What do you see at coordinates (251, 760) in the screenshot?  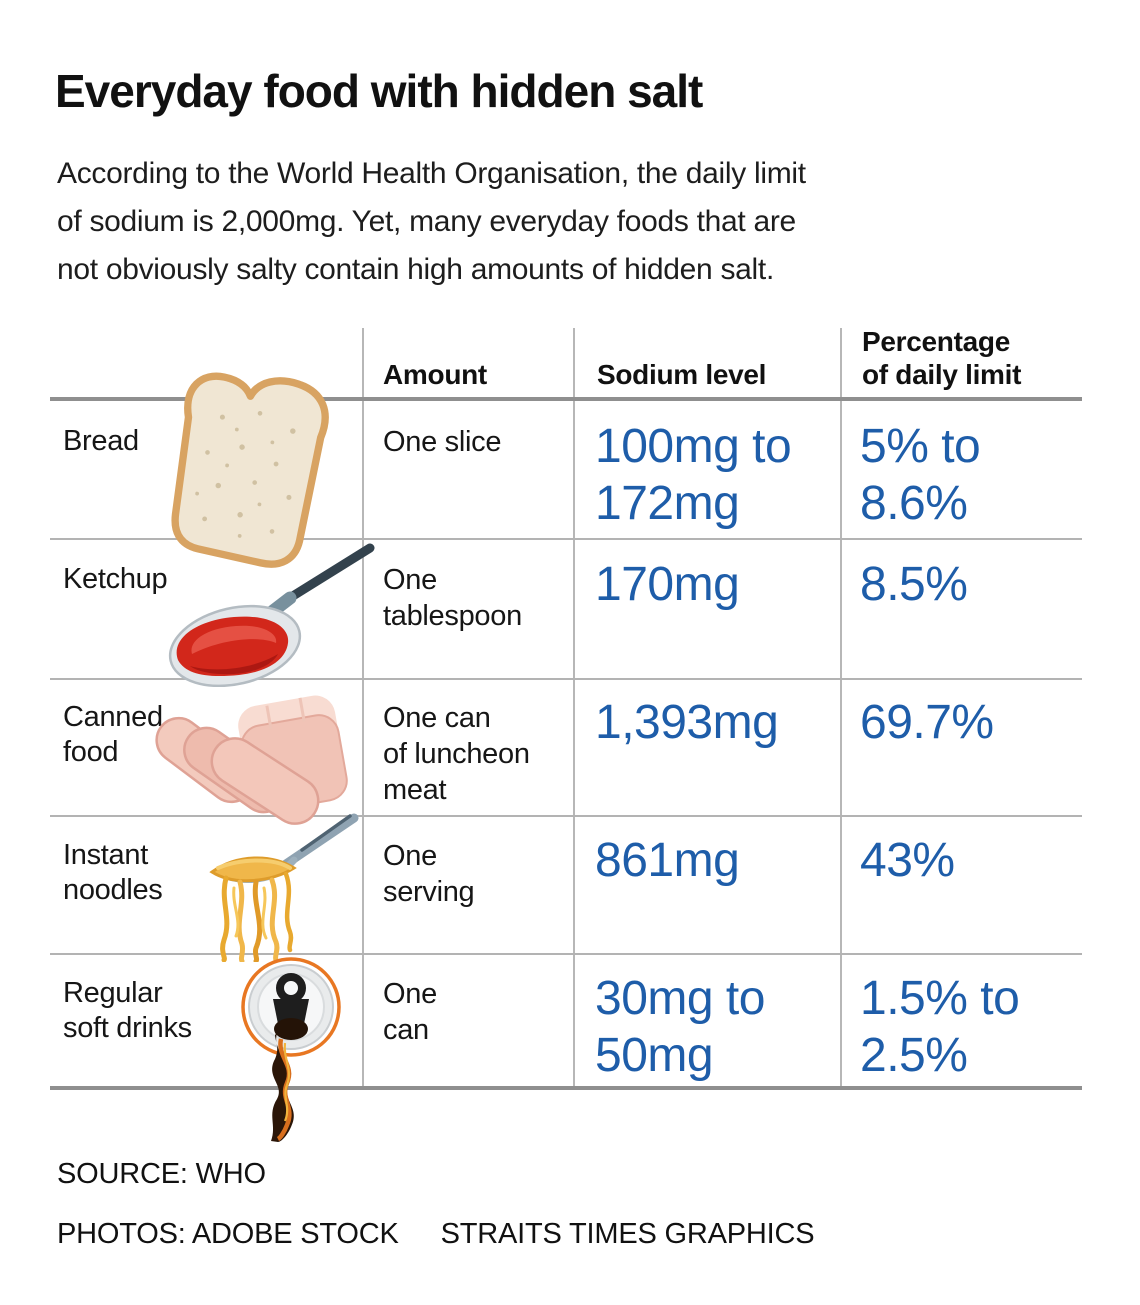 I see `luncheon-meat-icon` at bounding box center [251, 760].